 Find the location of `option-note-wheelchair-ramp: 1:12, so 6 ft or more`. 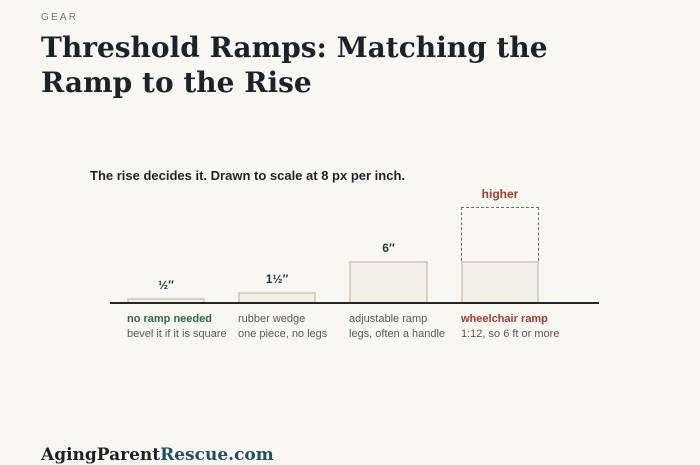

option-note-wheelchair-ramp: 1:12, so 6 ft or more is located at coordinates (510, 334).